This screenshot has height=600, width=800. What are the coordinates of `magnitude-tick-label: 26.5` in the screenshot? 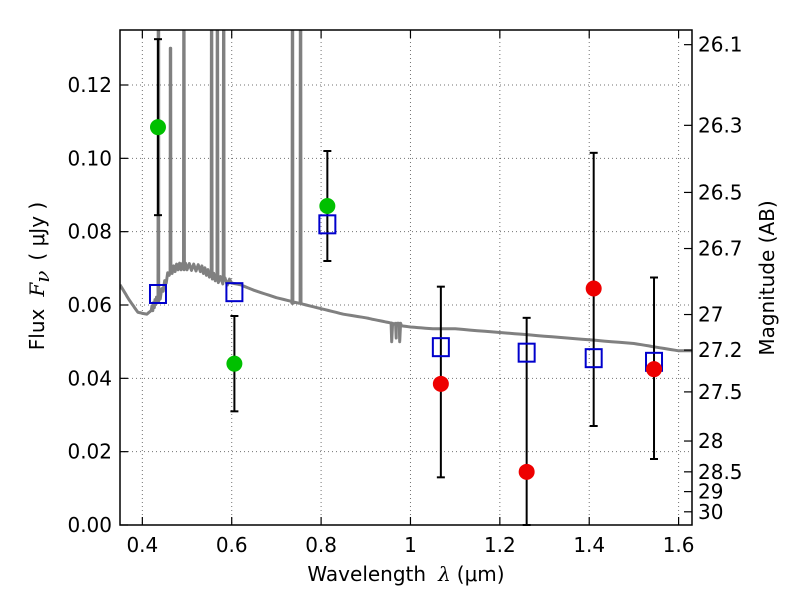 It's located at (720, 192).